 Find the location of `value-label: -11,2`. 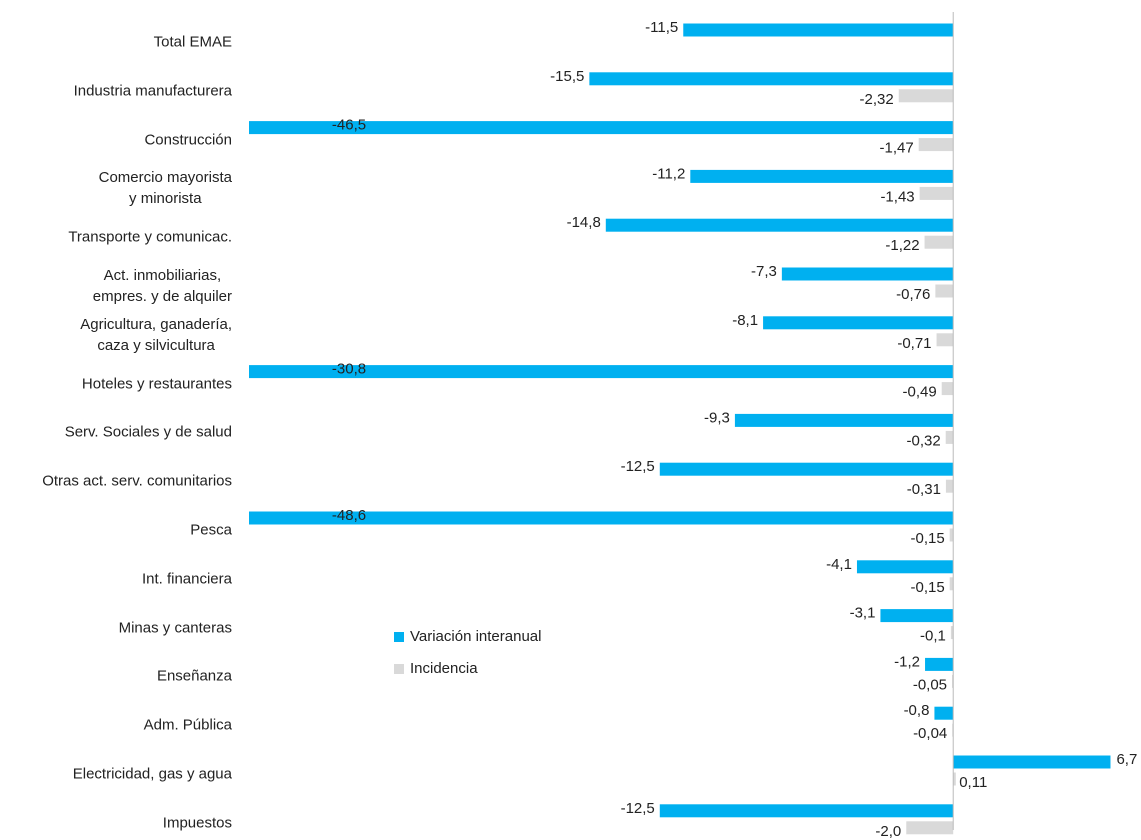

value-label: -11,2 is located at coordinates (668, 173).